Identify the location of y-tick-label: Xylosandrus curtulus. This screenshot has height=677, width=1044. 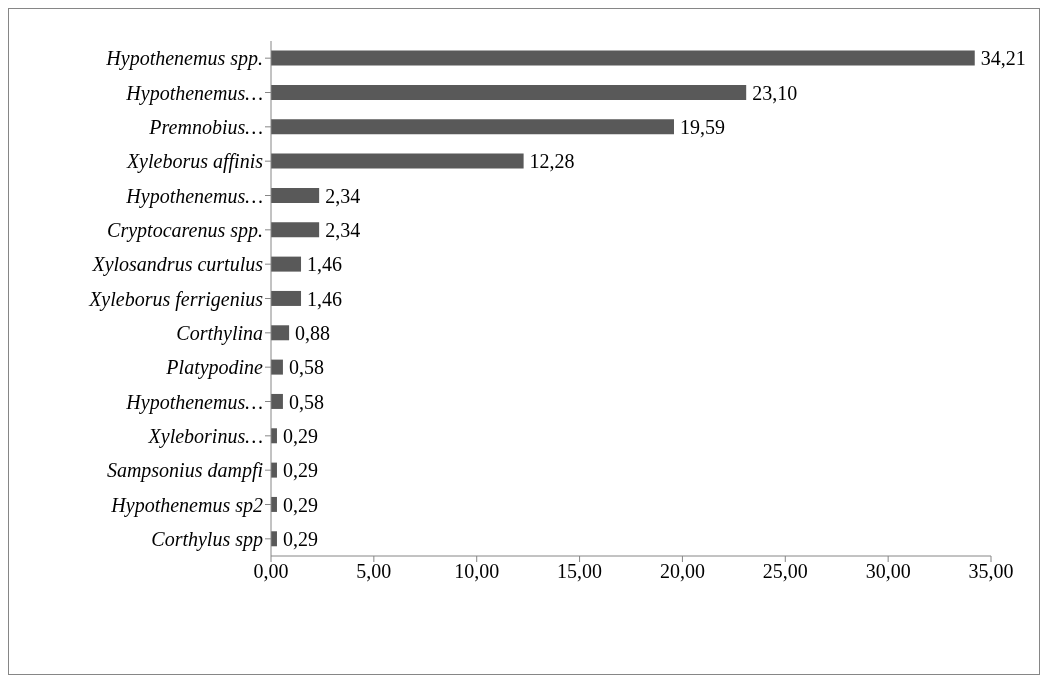
(177, 265).